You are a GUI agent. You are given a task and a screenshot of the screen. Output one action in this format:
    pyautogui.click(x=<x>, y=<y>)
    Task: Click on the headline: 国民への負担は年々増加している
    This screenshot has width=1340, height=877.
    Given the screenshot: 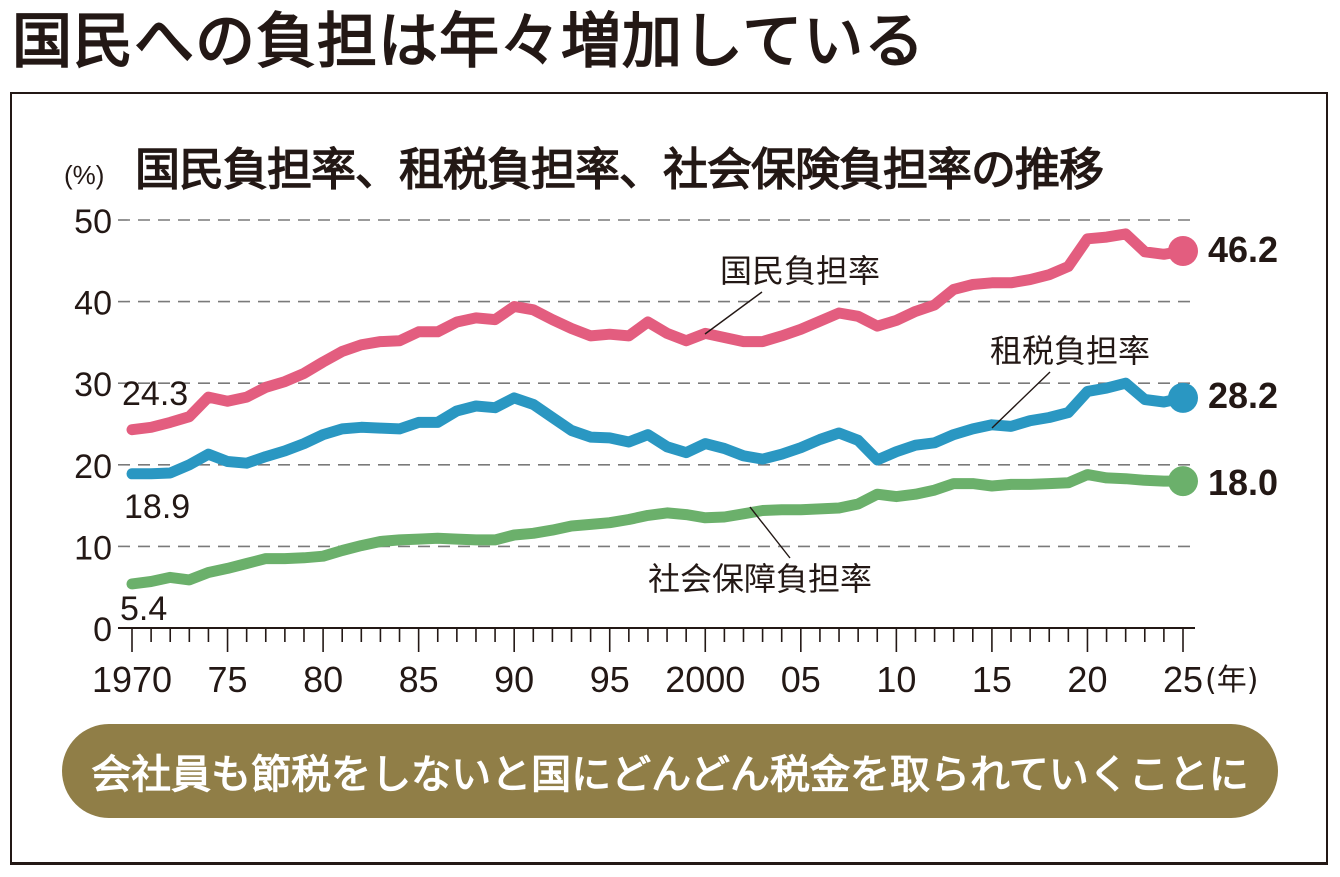 What is the action you would take?
    pyautogui.click(x=469, y=42)
    